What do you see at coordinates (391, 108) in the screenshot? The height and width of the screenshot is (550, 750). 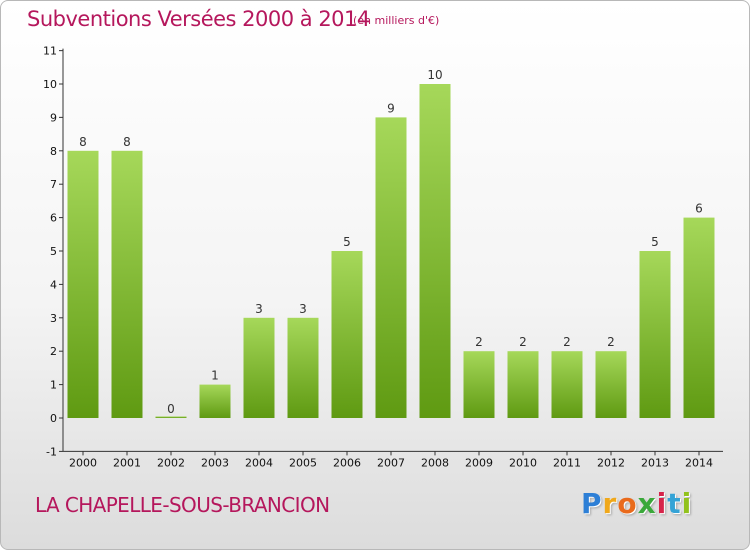 I see `bar-value-label: 9` at bounding box center [391, 108].